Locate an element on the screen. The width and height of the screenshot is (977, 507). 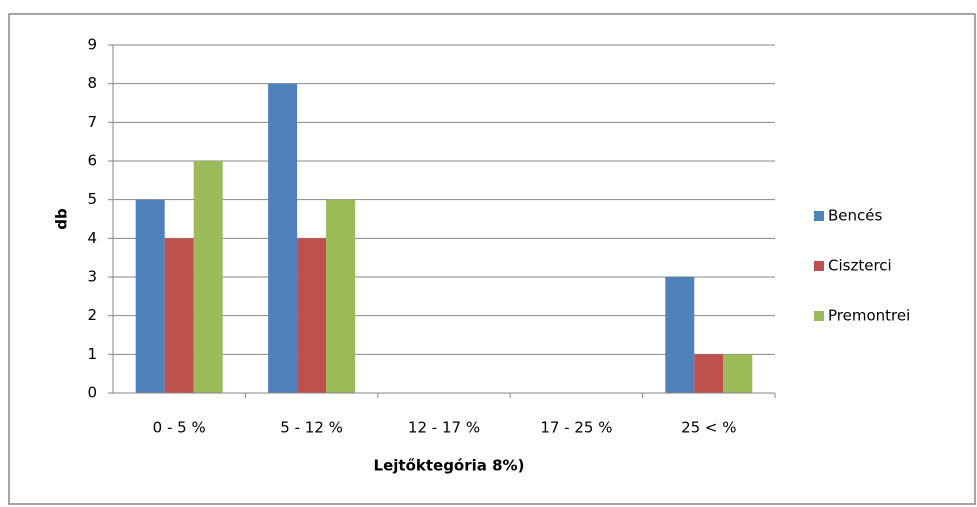
y-tick-label: 5 is located at coordinates (92, 199).